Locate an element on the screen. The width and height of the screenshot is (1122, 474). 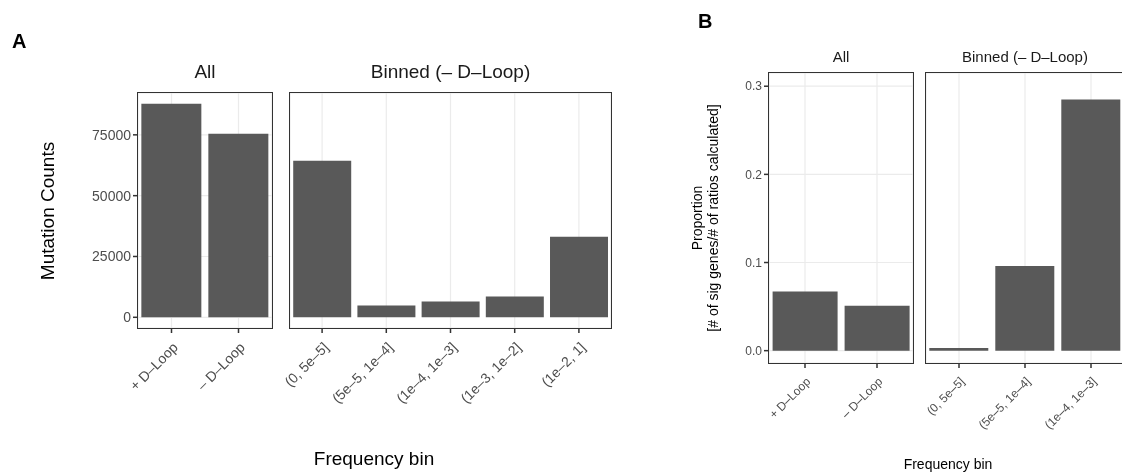
y-axis-title: Proportion [# of sig genes/# of ratios calculated] is located at coordinates (705, 218).